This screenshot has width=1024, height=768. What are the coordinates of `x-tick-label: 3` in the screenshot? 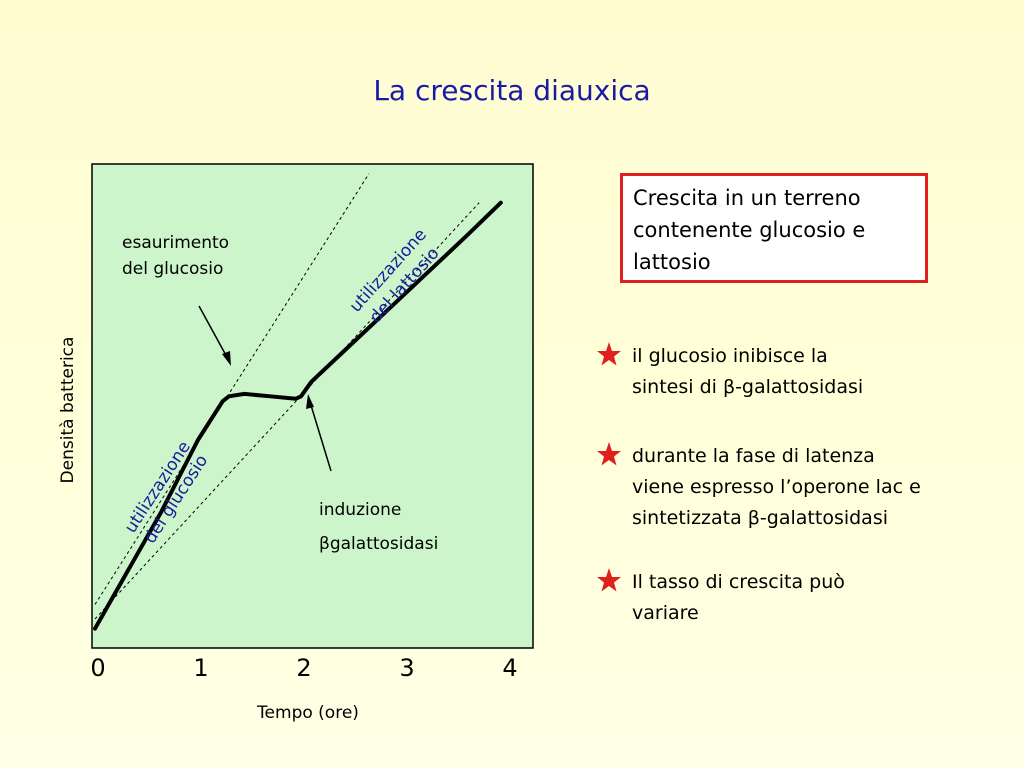 It's located at (406, 668).